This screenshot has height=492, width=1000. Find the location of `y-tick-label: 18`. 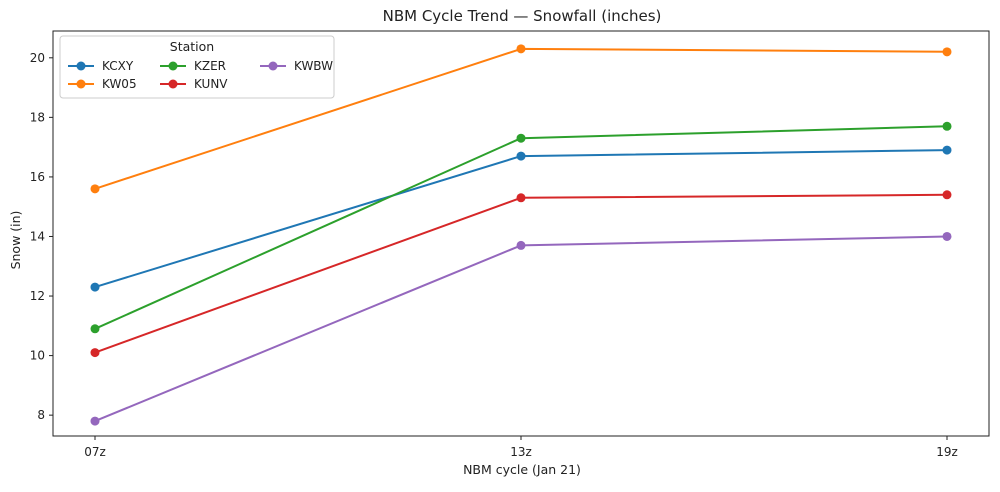

y-tick-label: 18 is located at coordinates (37, 117).